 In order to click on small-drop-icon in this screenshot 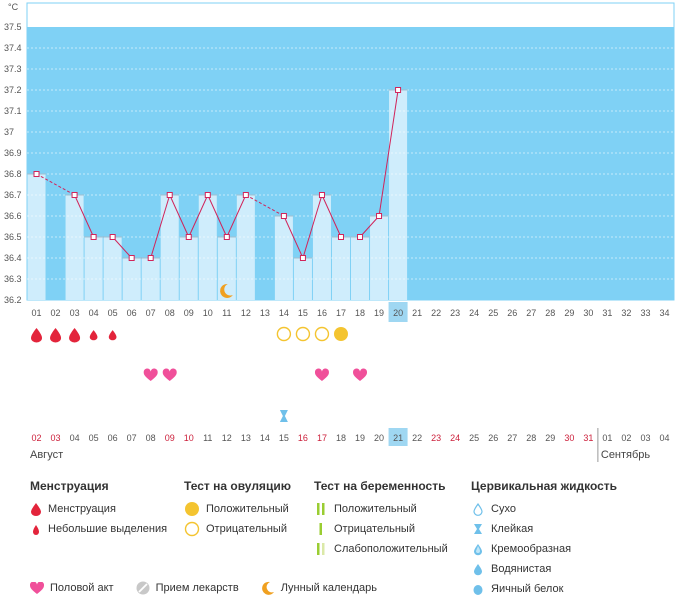, I will do `click(93, 335)`.